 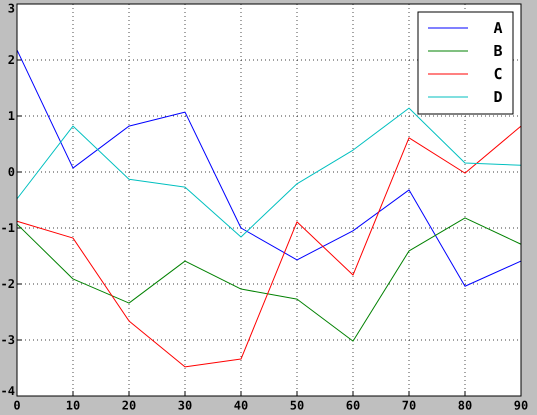 What do you see at coordinates (11, 59) in the screenshot?
I see `y-tick-label: 2` at bounding box center [11, 59].